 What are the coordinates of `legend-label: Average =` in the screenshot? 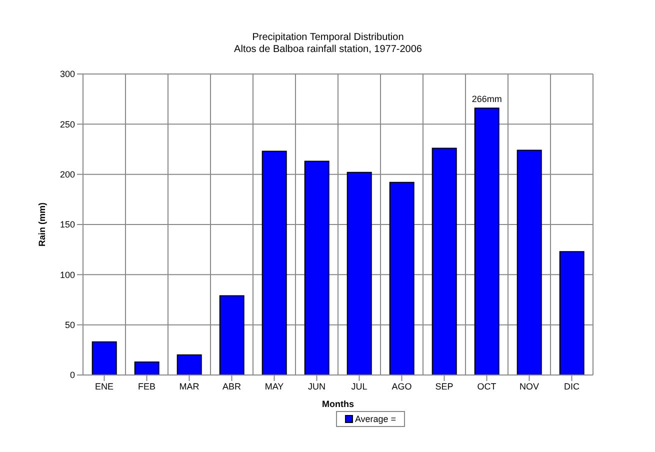 It's located at (375, 419).